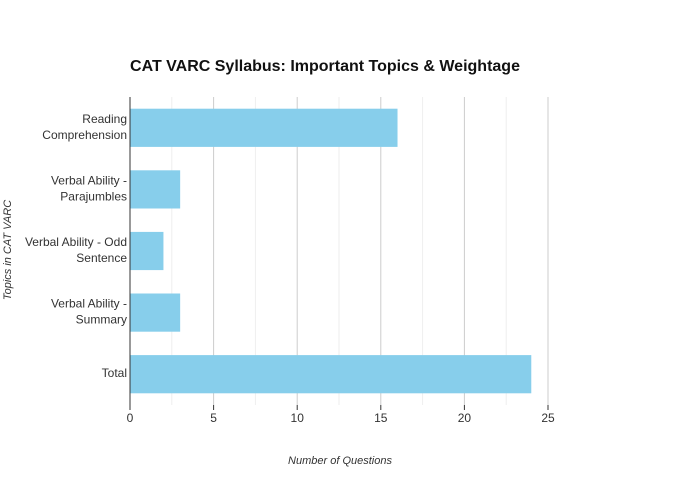 The height and width of the screenshot is (500, 680). I want to click on y-tick-label: Total, so click(114, 373).